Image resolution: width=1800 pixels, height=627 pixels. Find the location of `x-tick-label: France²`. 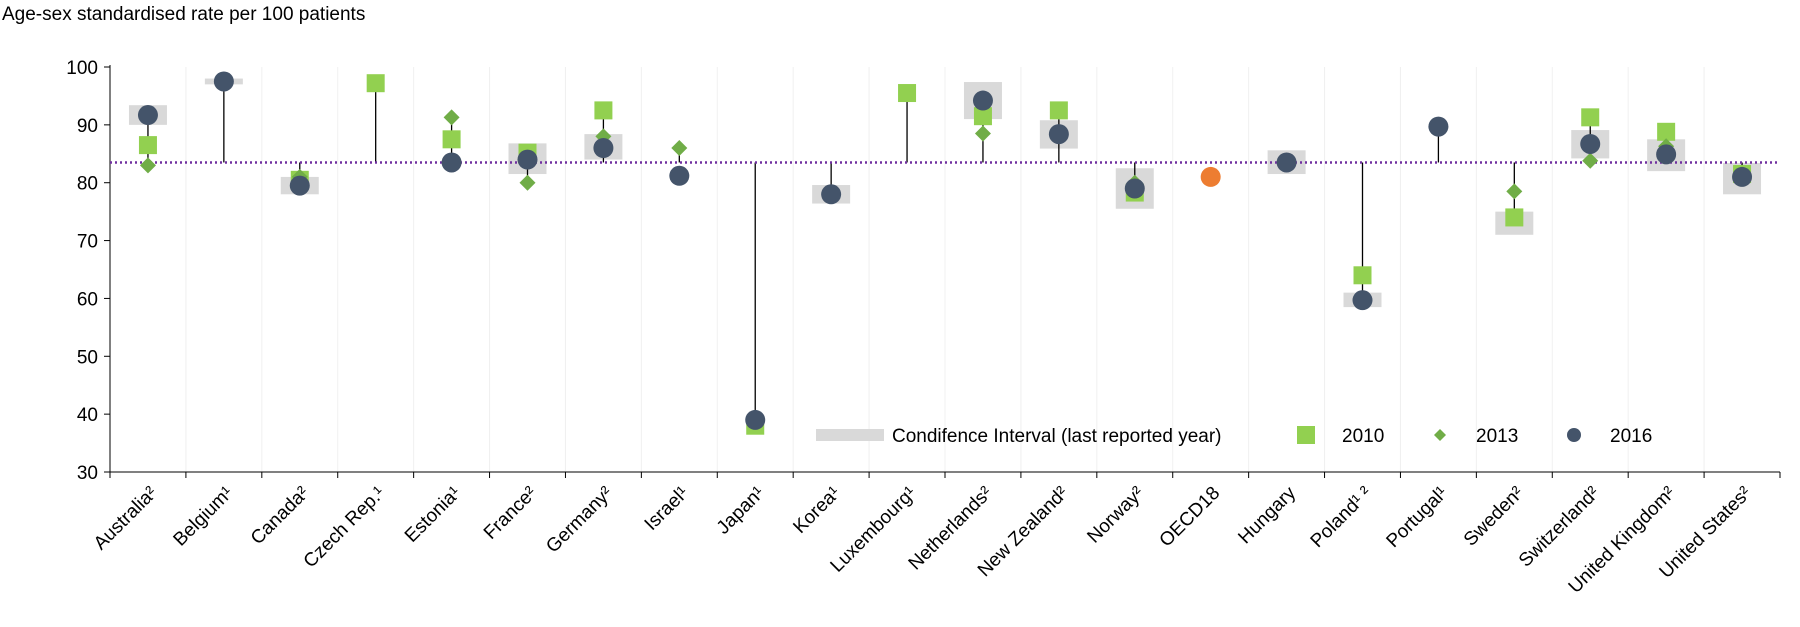

x-tick-label: France² is located at coordinates (510, 513).